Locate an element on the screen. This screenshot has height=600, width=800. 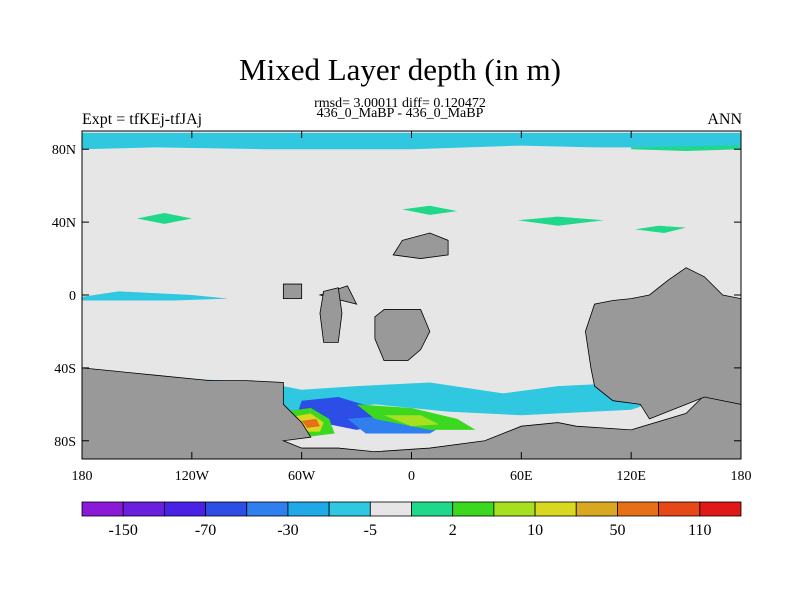
x-tick-label-0: 180 is located at coordinates (82, 476).